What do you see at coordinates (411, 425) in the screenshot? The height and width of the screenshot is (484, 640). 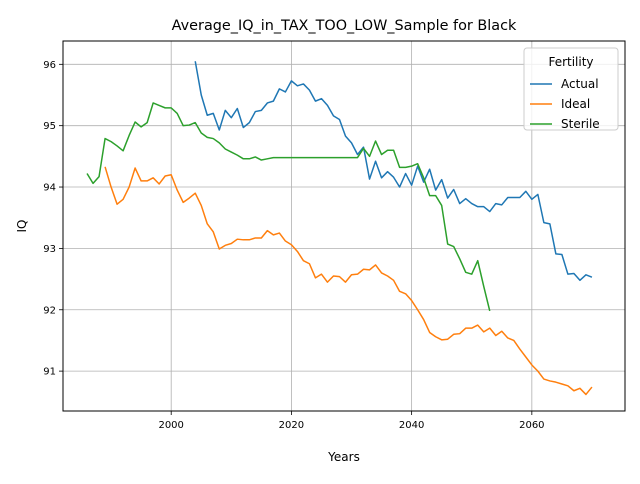 I see `x-tick-label: 2040` at bounding box center [411, 425].